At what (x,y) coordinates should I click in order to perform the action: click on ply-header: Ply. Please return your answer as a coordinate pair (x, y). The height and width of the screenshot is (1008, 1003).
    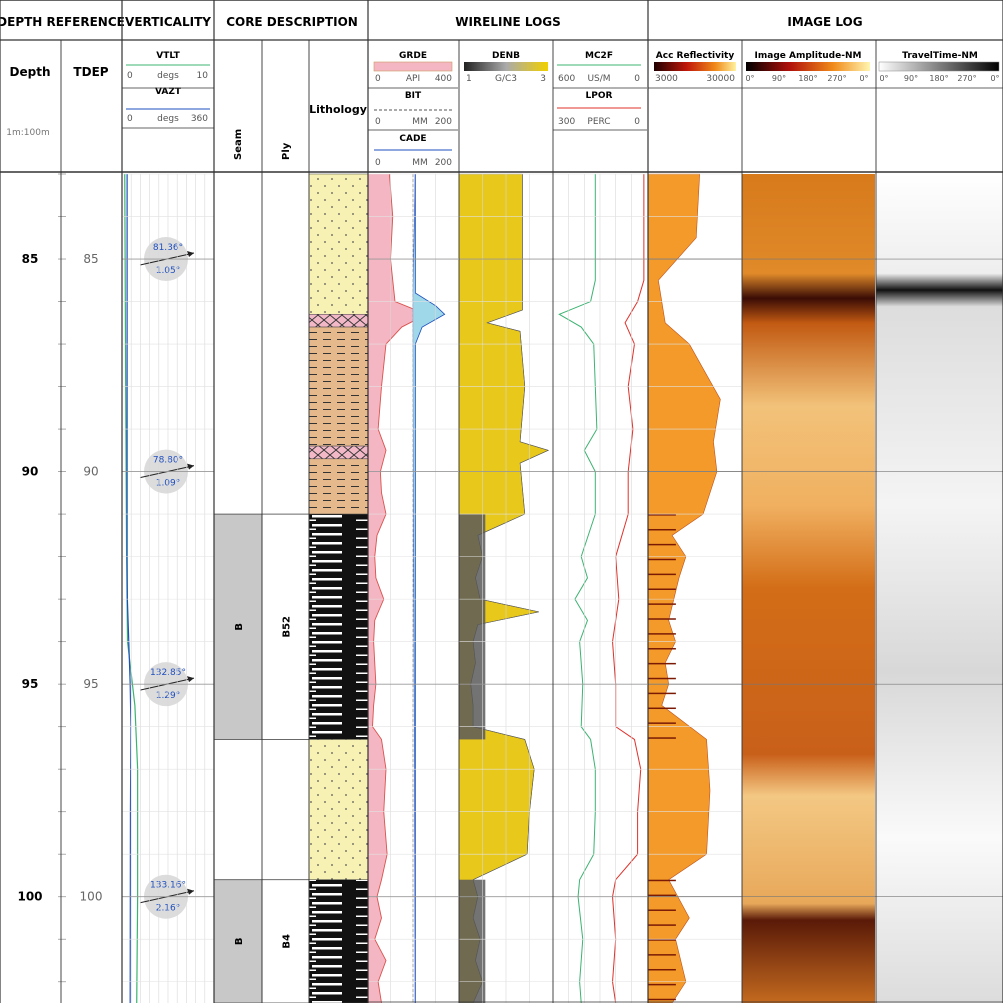
    Looking at the image, I should click on (286, 151).